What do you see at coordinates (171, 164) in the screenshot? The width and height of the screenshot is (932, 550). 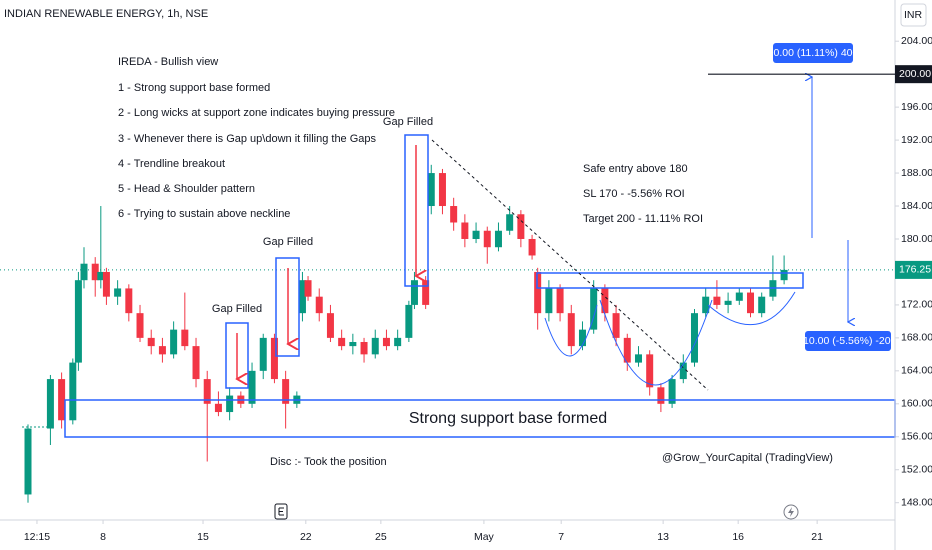 I see `annotation: 4 - Trendline breakout` at bounding box center [171, 164].